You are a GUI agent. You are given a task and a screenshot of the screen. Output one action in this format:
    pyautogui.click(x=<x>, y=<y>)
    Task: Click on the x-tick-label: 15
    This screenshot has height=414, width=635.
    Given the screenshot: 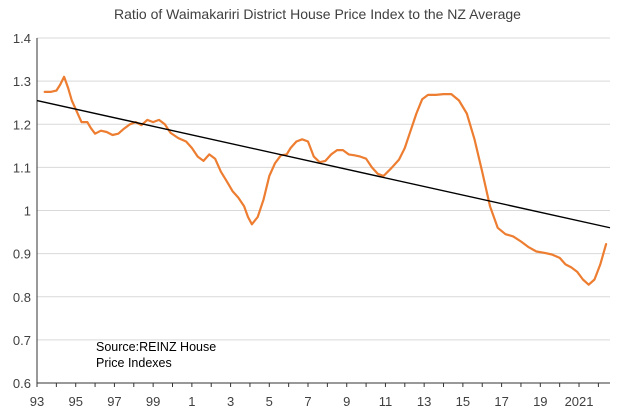 What is the action you would take?
    pyautogui.click(x=463, y=401)
    